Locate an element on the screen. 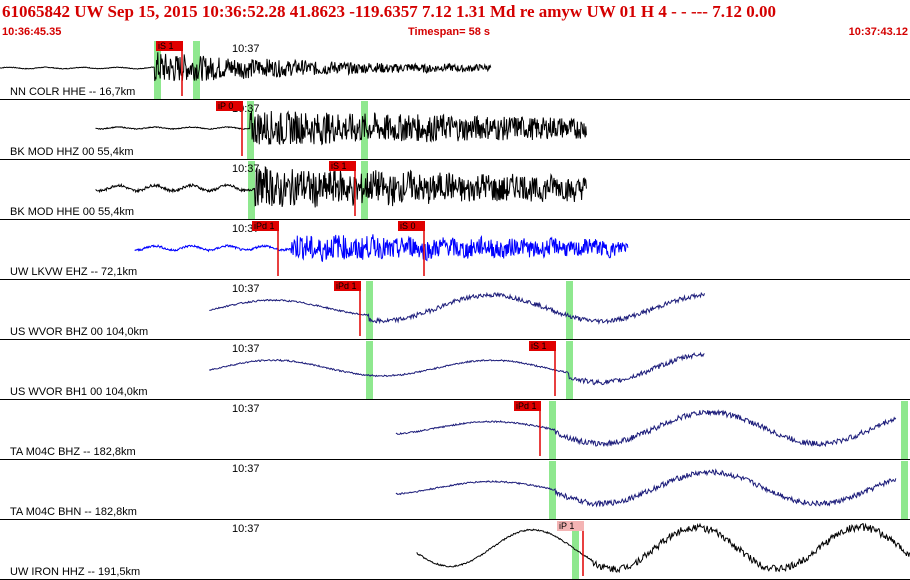 Image resolution: width=910 pixels, height=580 pixels. station-label: TA M04C BHN -- 182,8km is located at coordinates (73, 512).